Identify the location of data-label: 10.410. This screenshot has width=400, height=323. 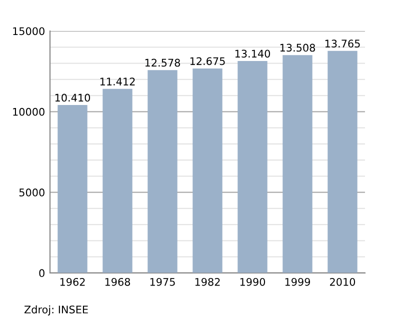
(72, 98).